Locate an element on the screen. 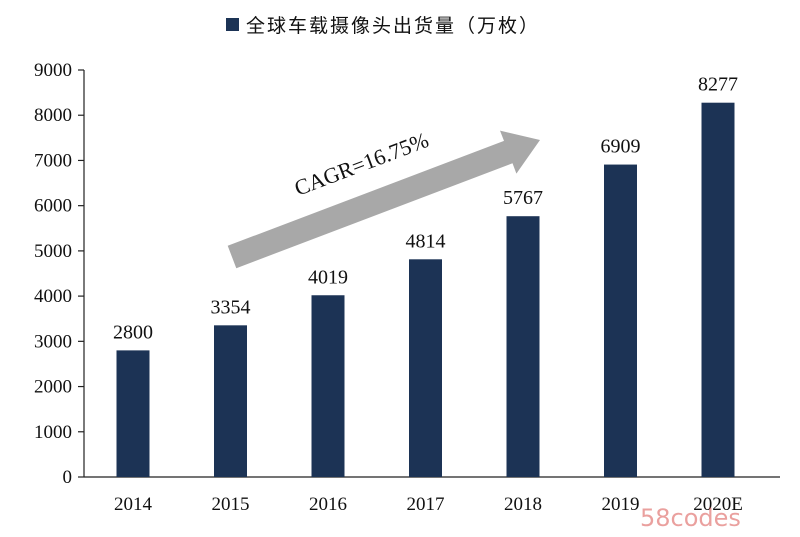 The width and height of the screenshot is (800, 537). y-axis-ticks: 0 1000 2000 3000 4000 5000 6000 7000 8000 9000 is located at coordinates (59, 274).